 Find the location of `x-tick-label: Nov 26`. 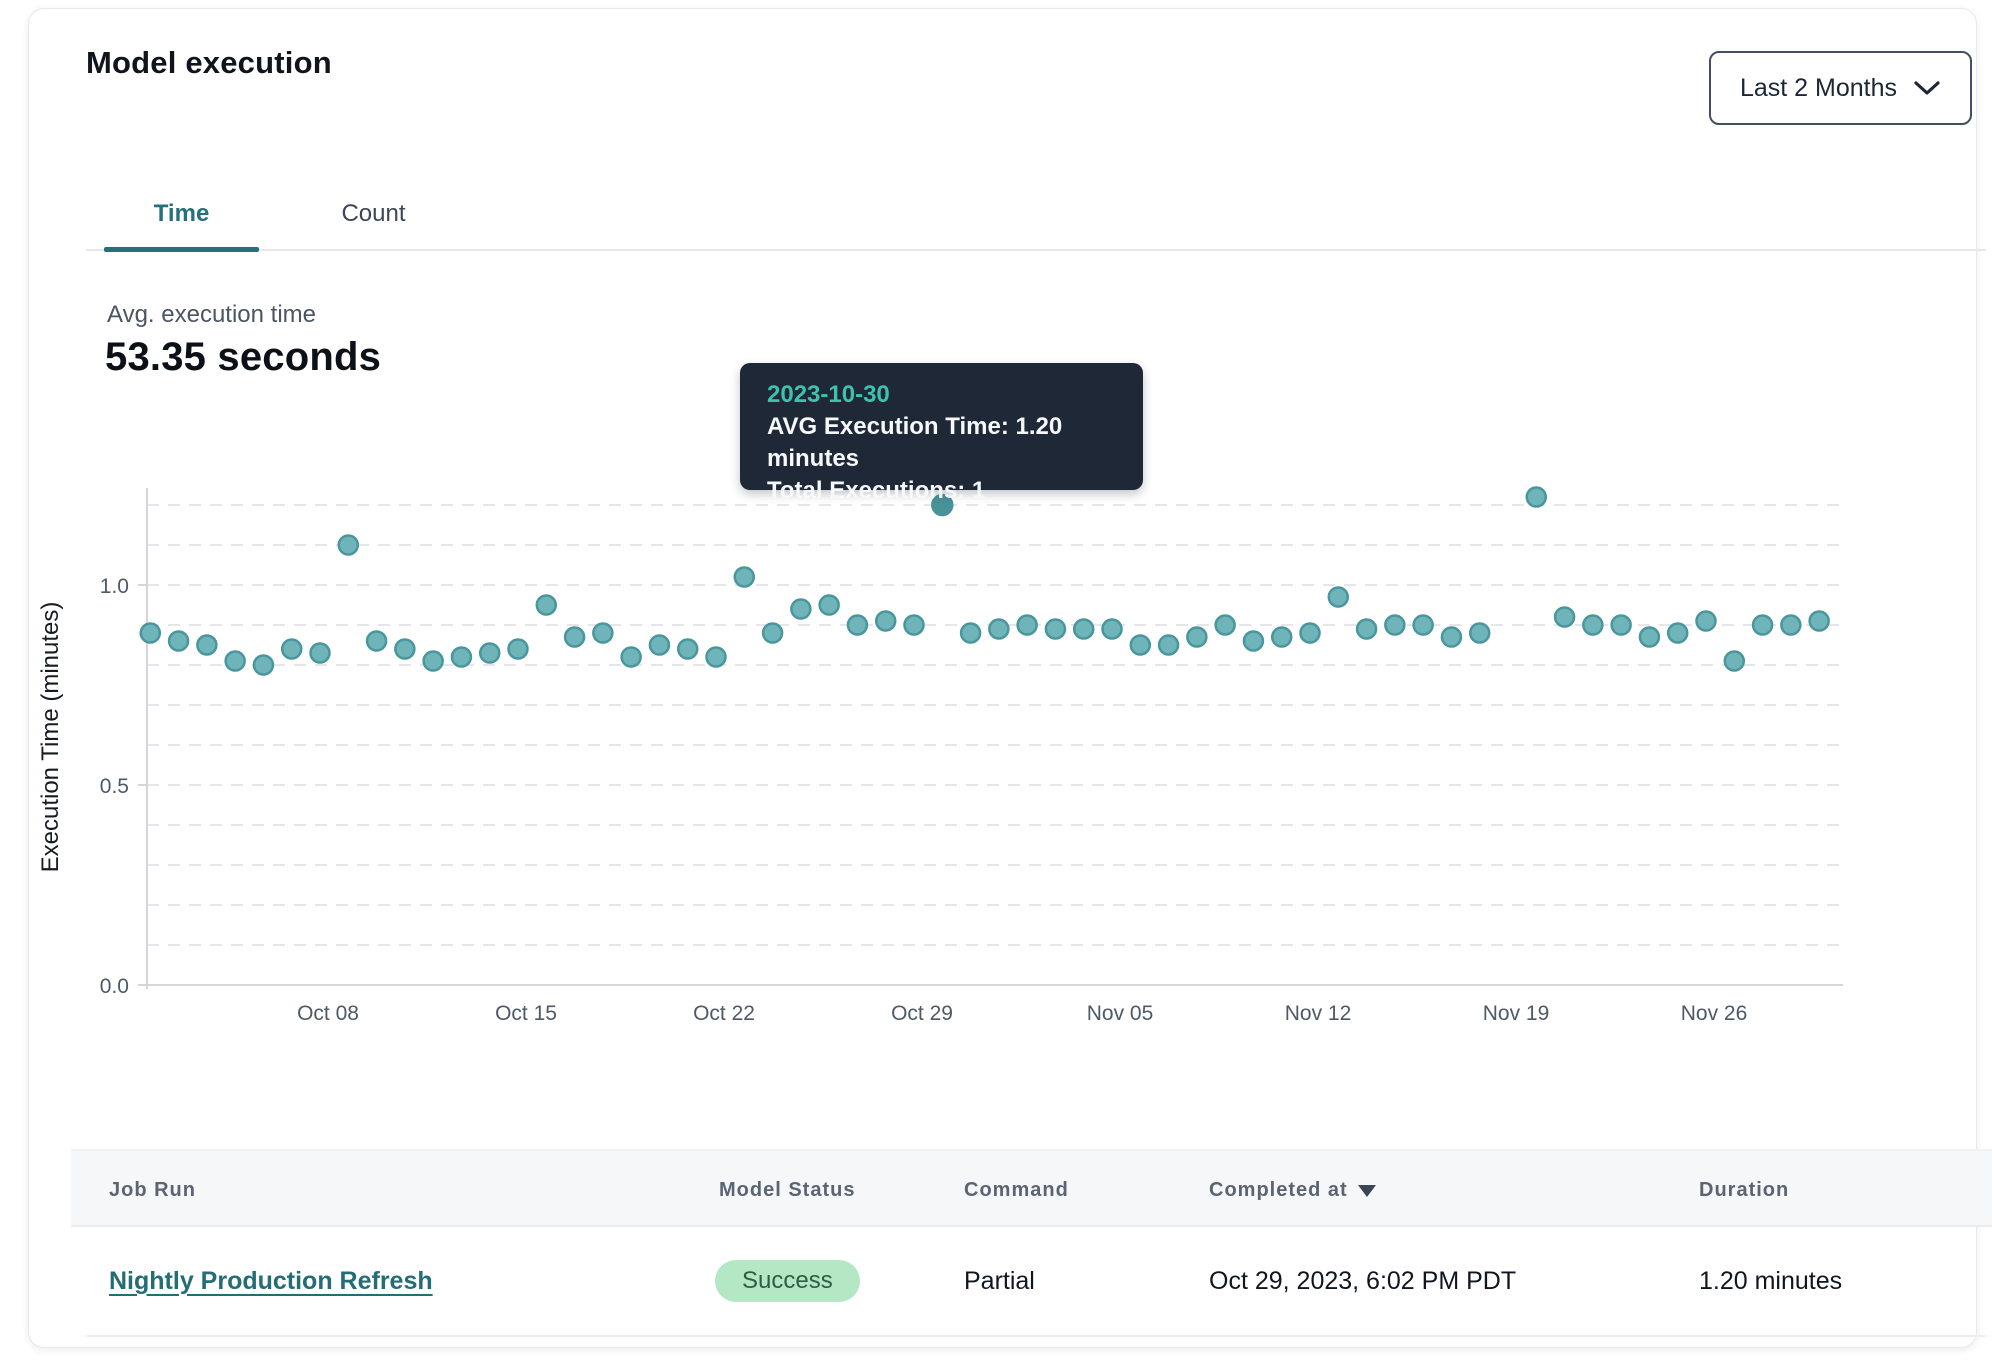

x-tick-label: Nov 26 is located at coordinates (1714, 1013).